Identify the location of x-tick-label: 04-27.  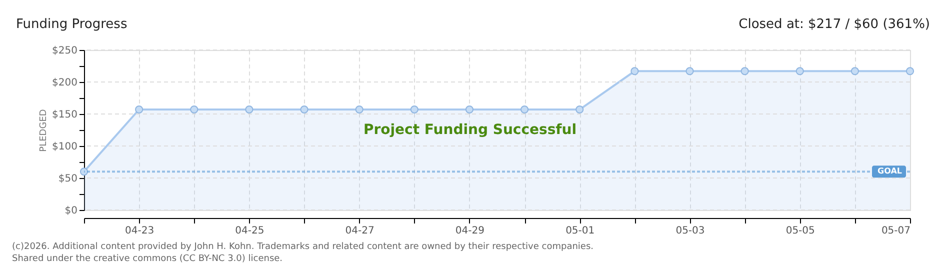
(359, 231).